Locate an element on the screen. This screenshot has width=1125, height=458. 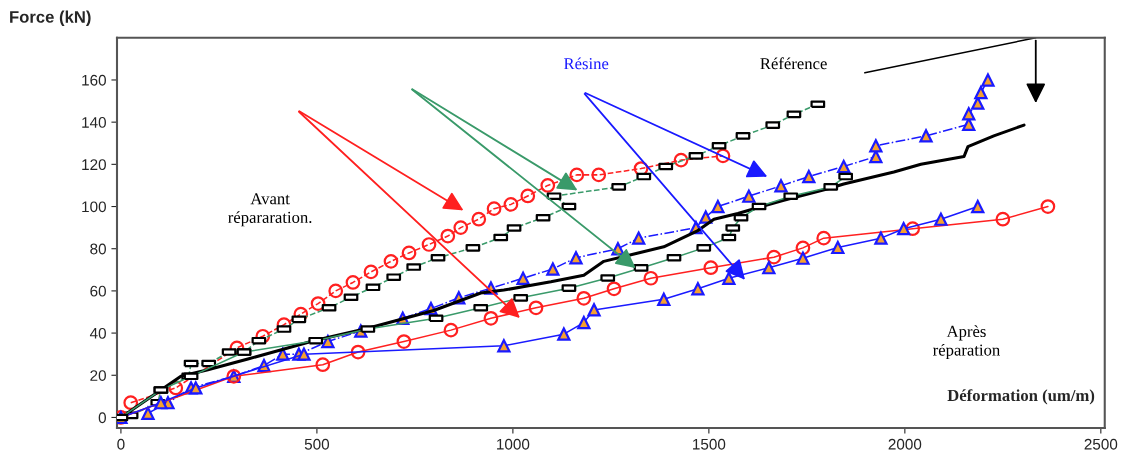
x-tick-label: 2000 is located at coordinates (905, 444).